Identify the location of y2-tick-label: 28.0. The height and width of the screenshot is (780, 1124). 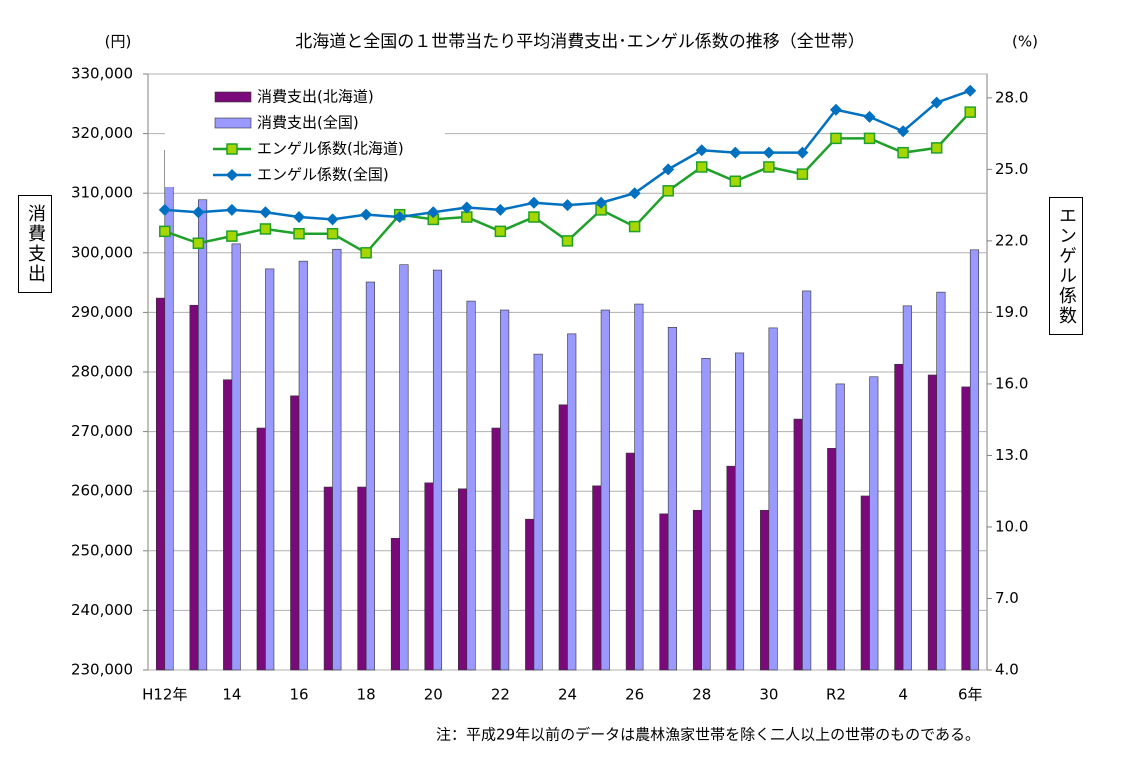
(1011, 97).